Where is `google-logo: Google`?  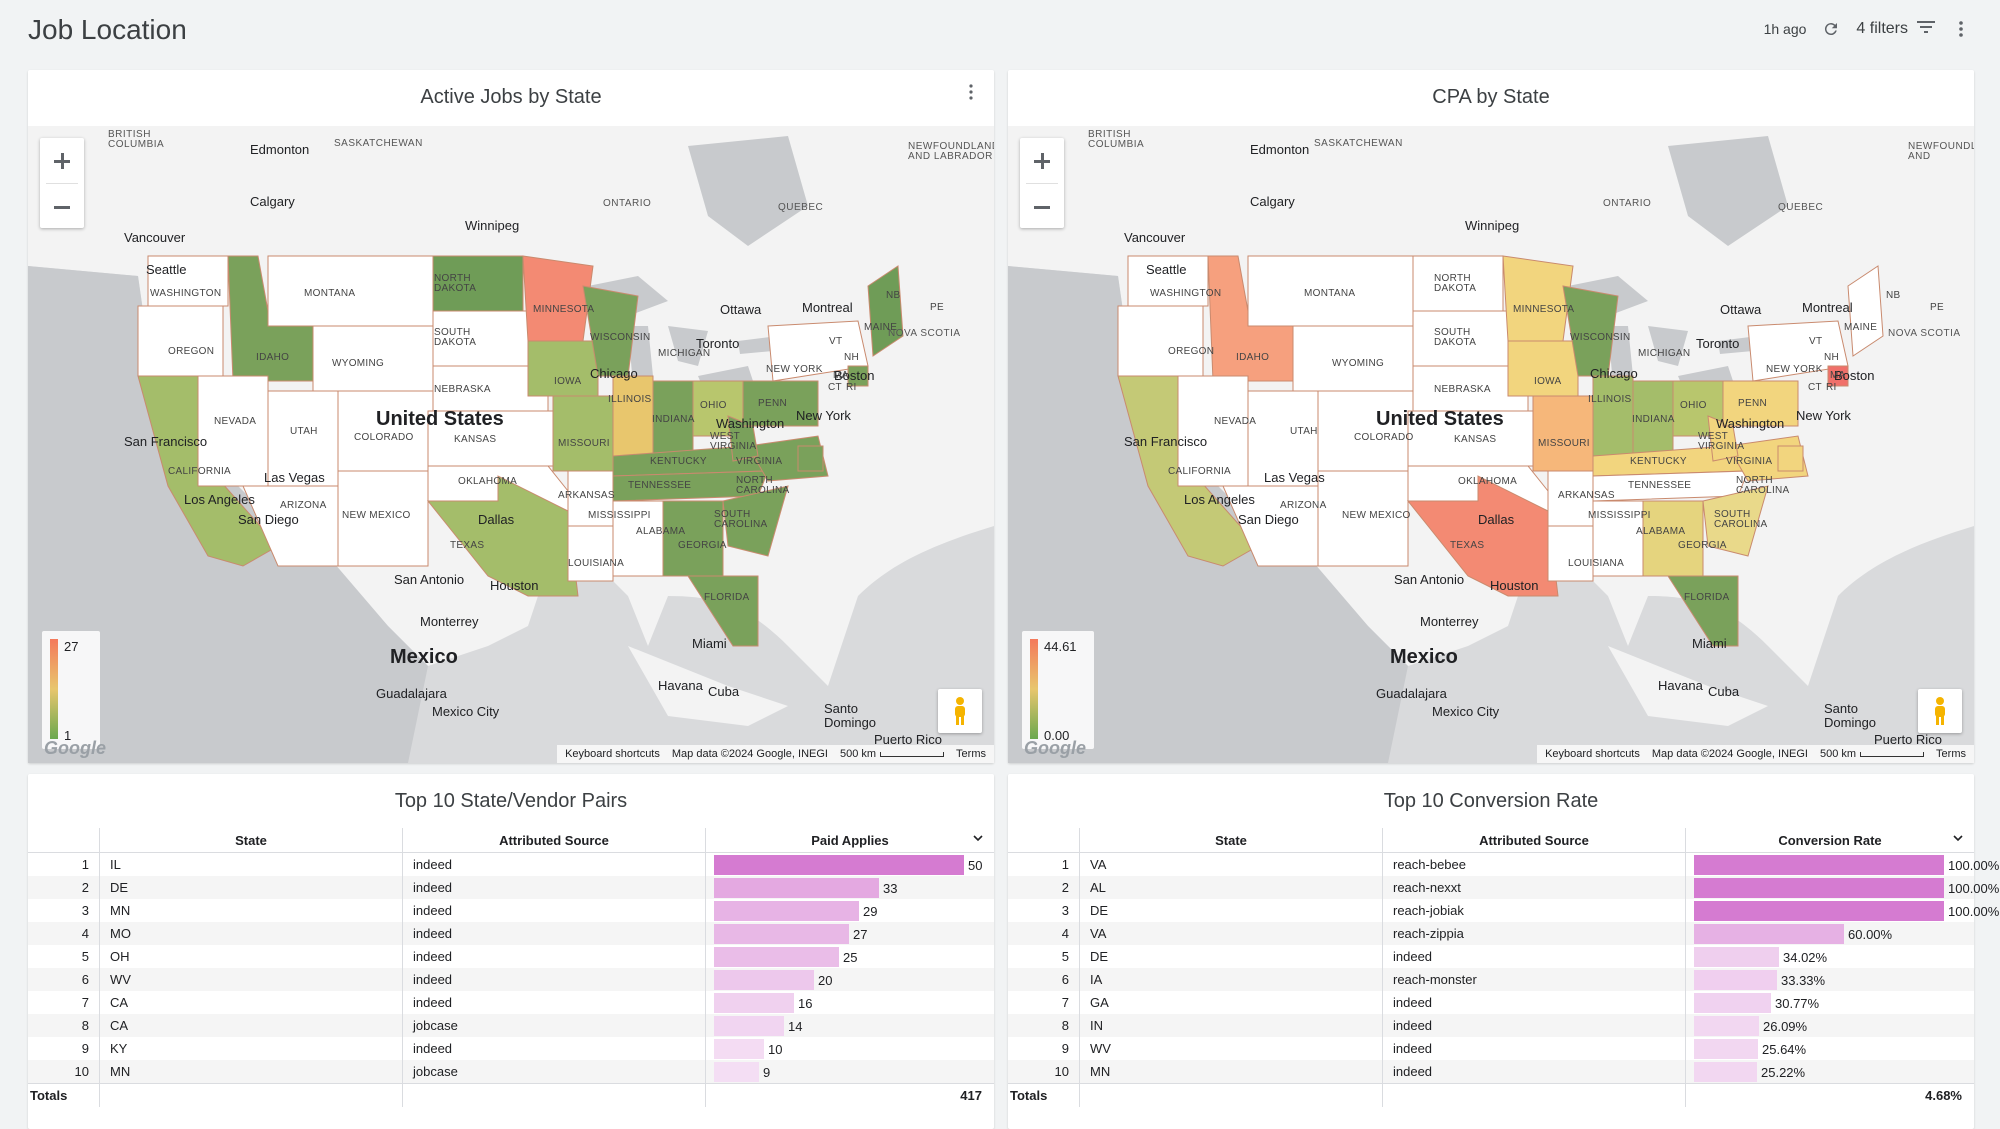
google-logo: Google is located at coordinates (75, 748).